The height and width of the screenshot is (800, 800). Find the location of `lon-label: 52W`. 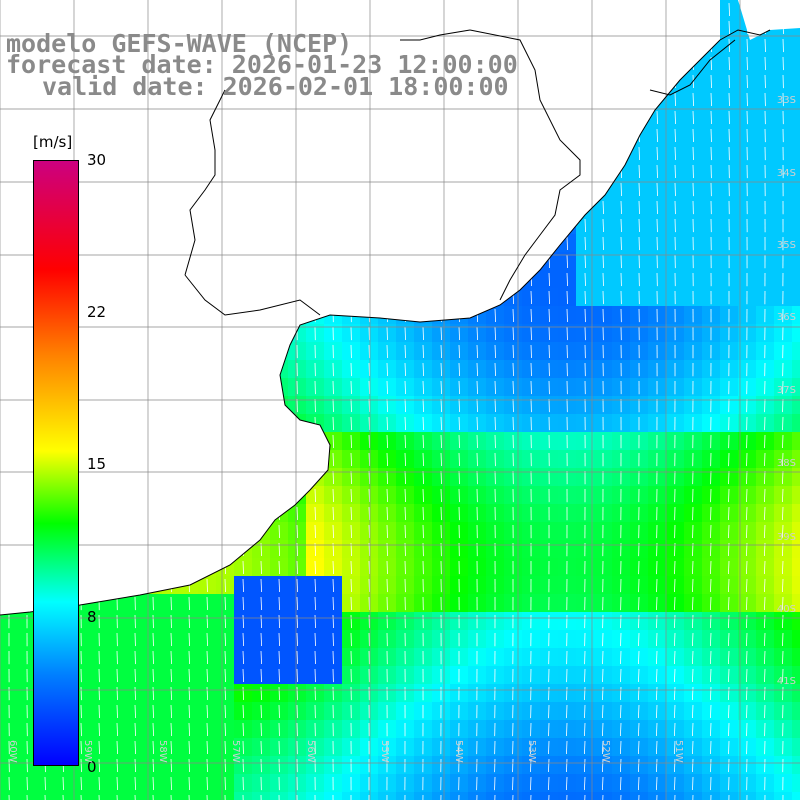

lon-label: 52W is located at coordinates (605, 751).